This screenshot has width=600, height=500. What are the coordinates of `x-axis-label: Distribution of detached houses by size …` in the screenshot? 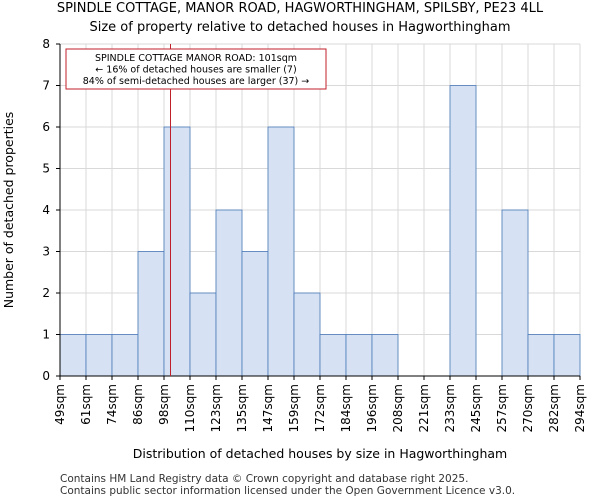 It's located at (320, 453).